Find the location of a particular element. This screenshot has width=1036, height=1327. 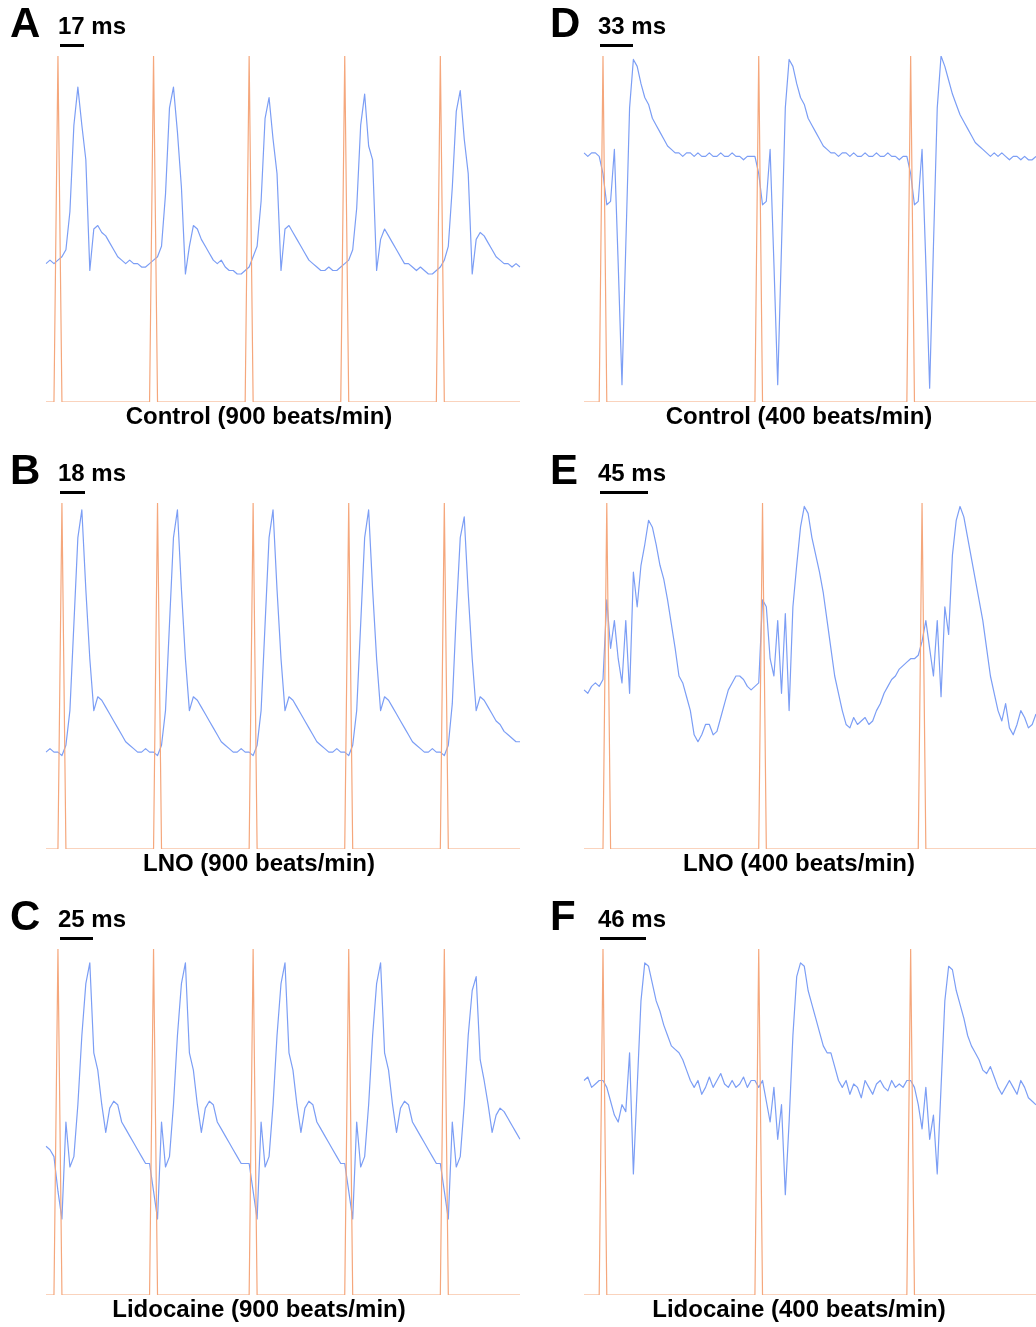

x-axis-title: Lidocaine (400 beats/min) is located at coordinates (799, 1309).